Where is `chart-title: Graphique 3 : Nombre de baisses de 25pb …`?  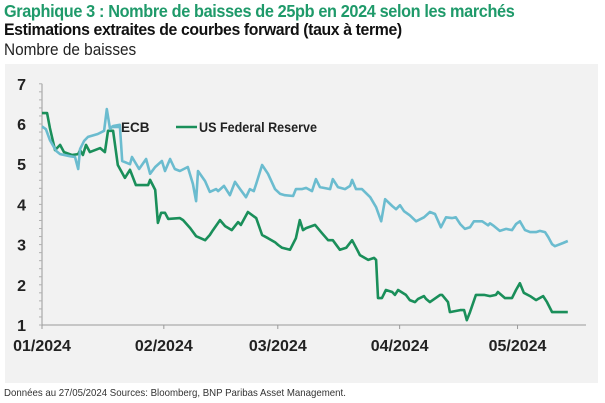 chart-title: Graphique 3 : Nombre de baisses de 25pb … is located at coordinates (259, 11).